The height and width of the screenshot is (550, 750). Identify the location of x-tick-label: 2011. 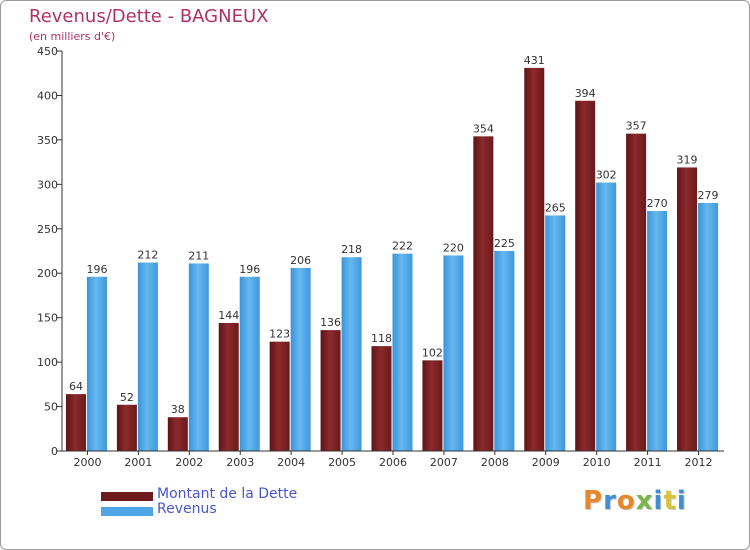
(648, 462).